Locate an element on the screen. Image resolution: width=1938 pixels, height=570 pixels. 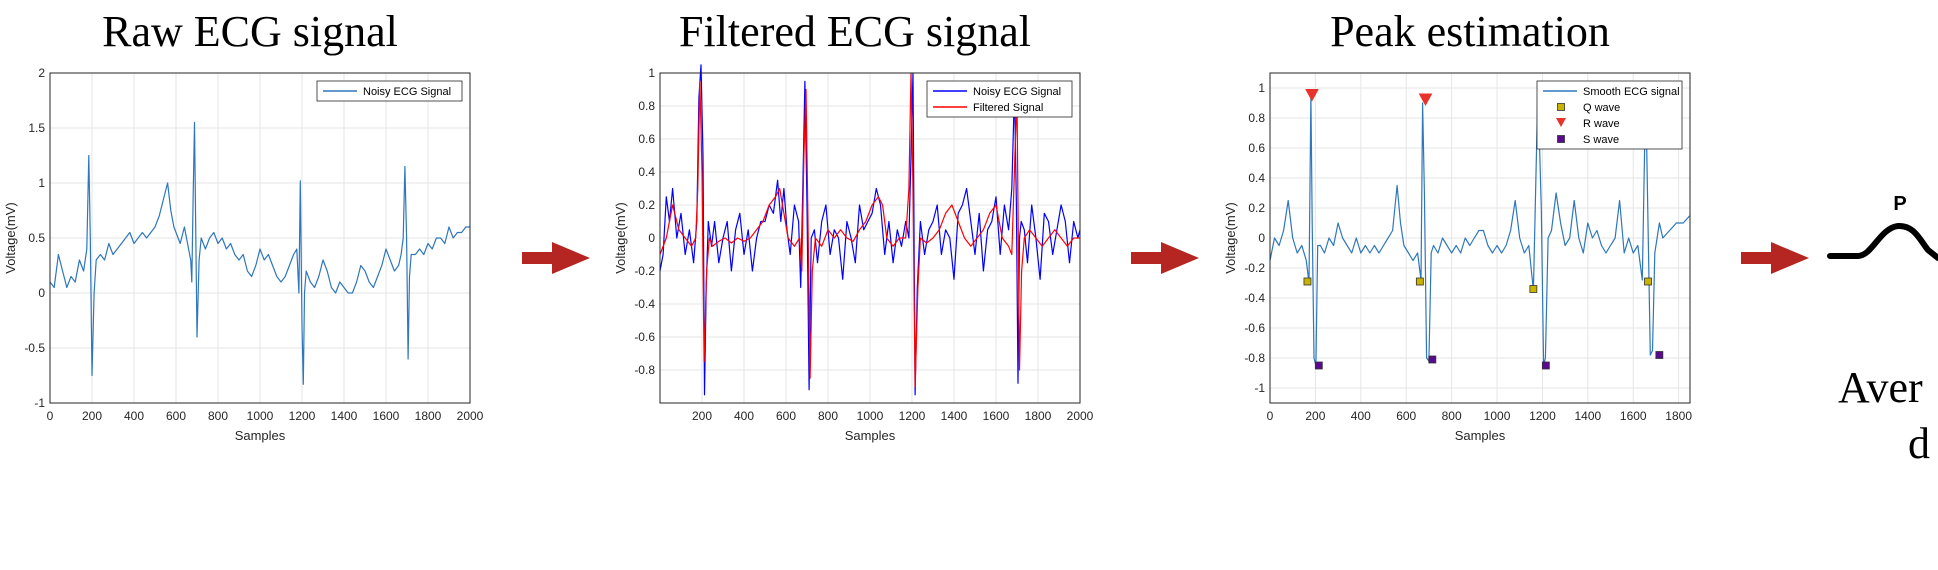
y-tick-label: -0.5 is located at coordinates (34, 348).